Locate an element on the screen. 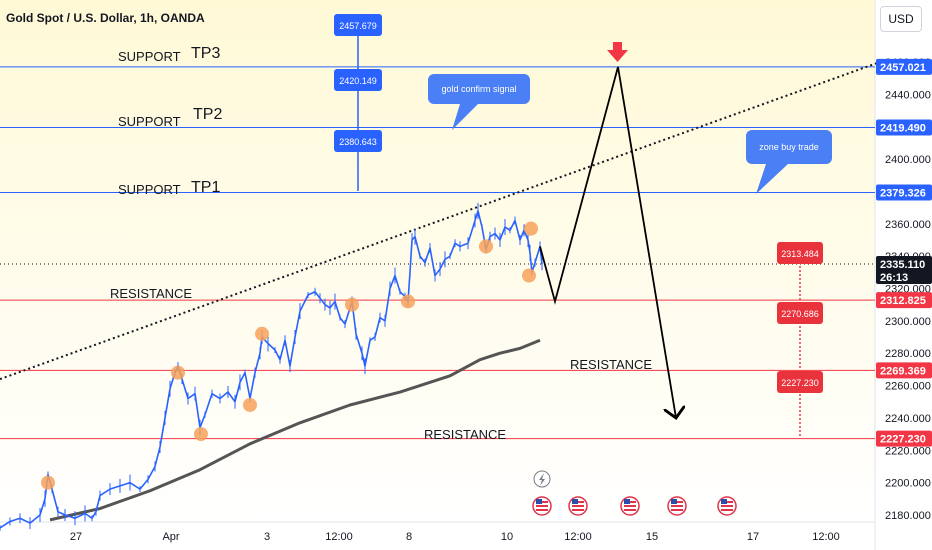  x-tick-label: 15 is located at coordinates (652, 537).